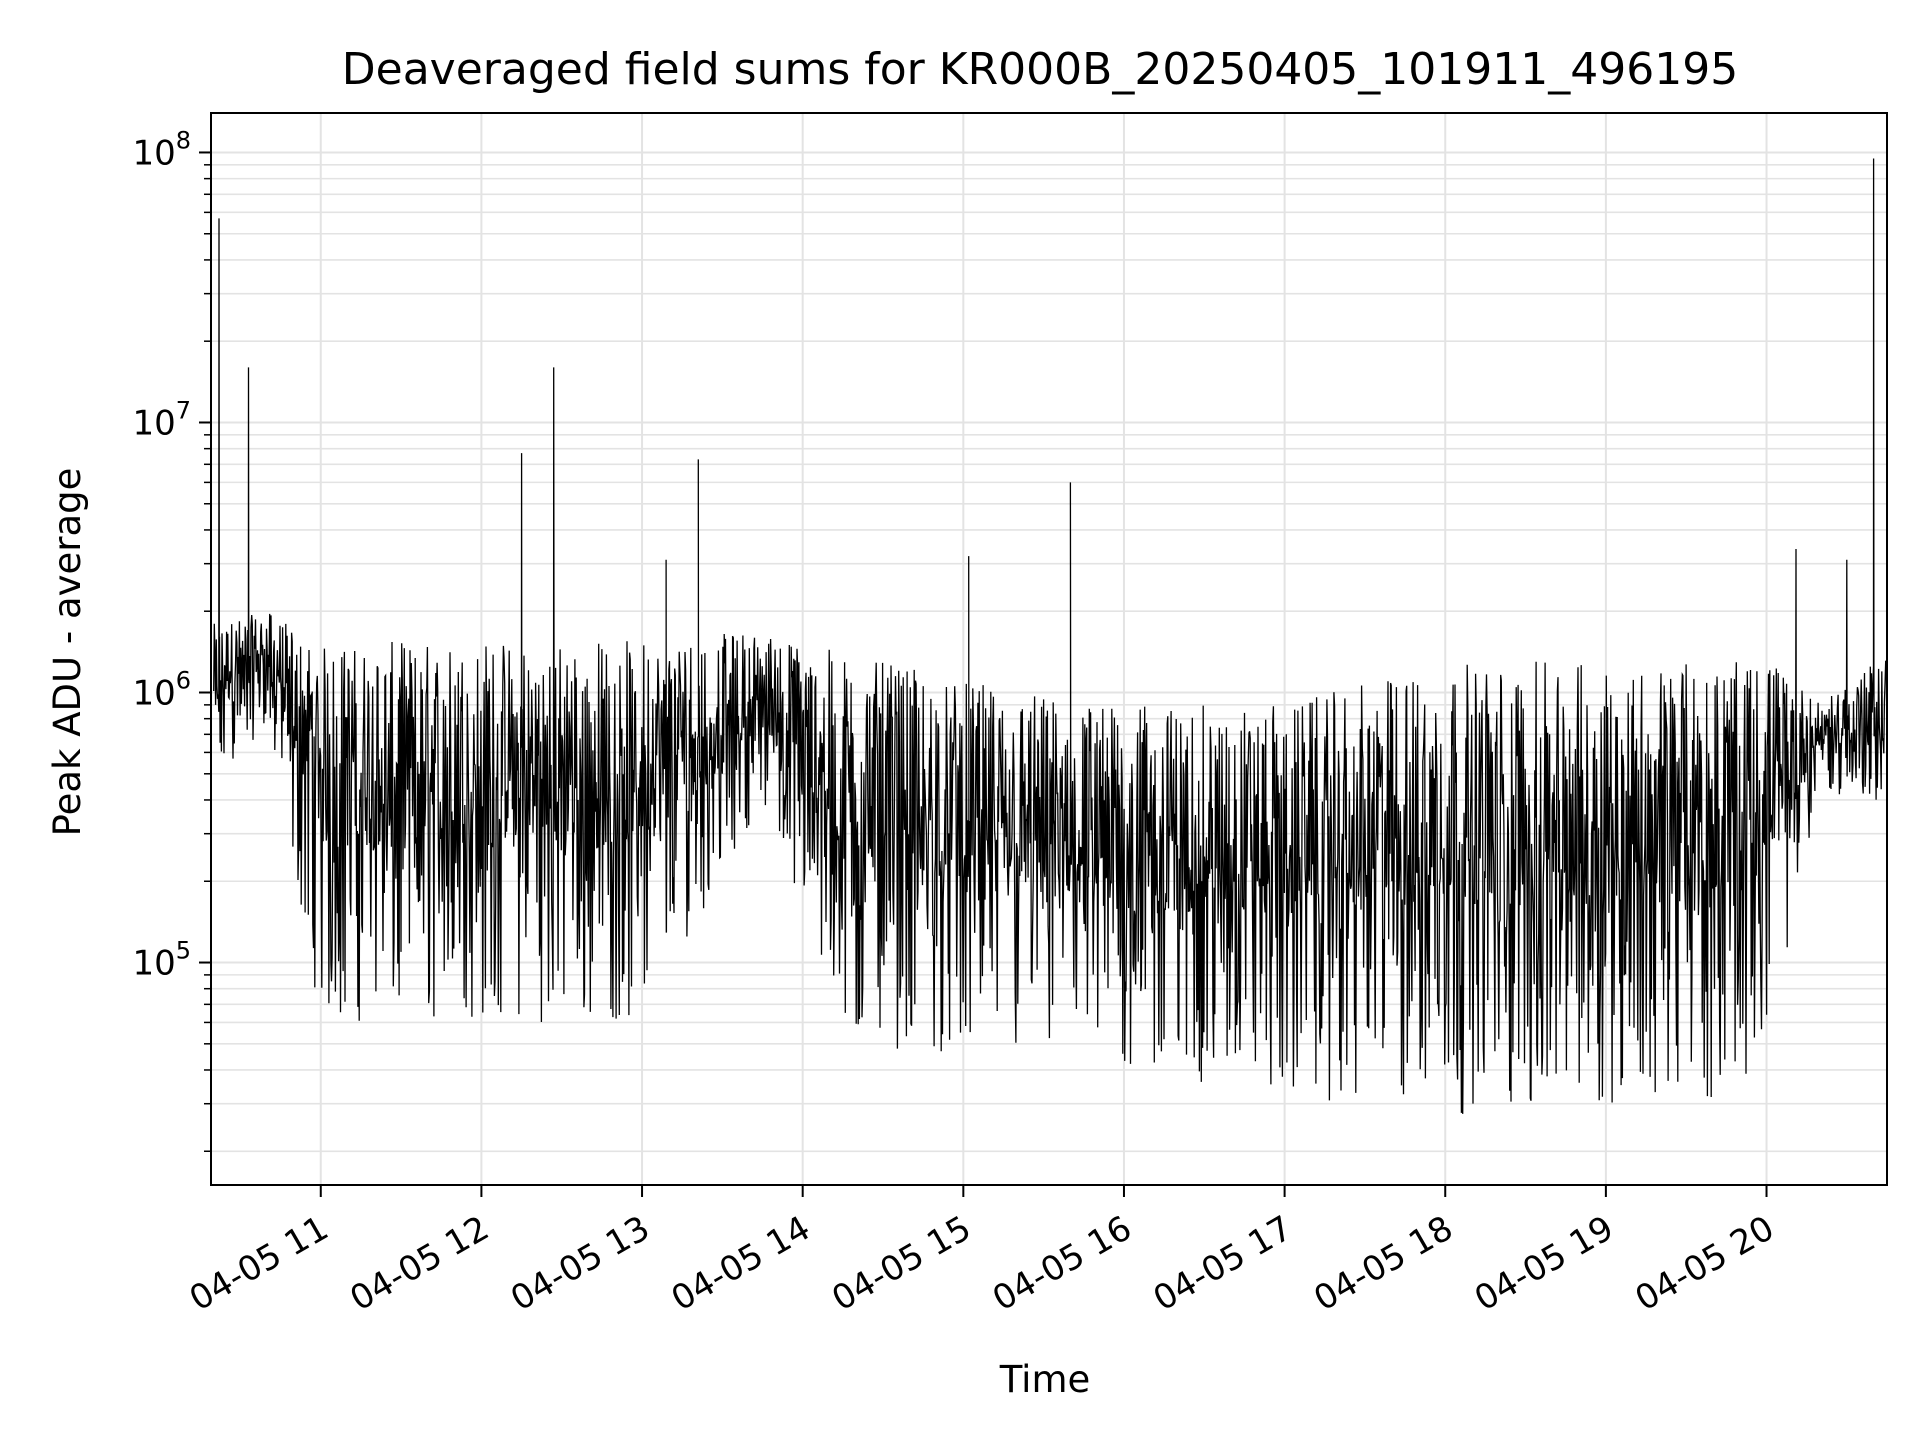 The width and height of the screenshot is (1920, 1440). What do you see at coordinates (161, 419) in the screenshot?
I see `y-tick-label: 10⁷` at bounding box center [161, 419].